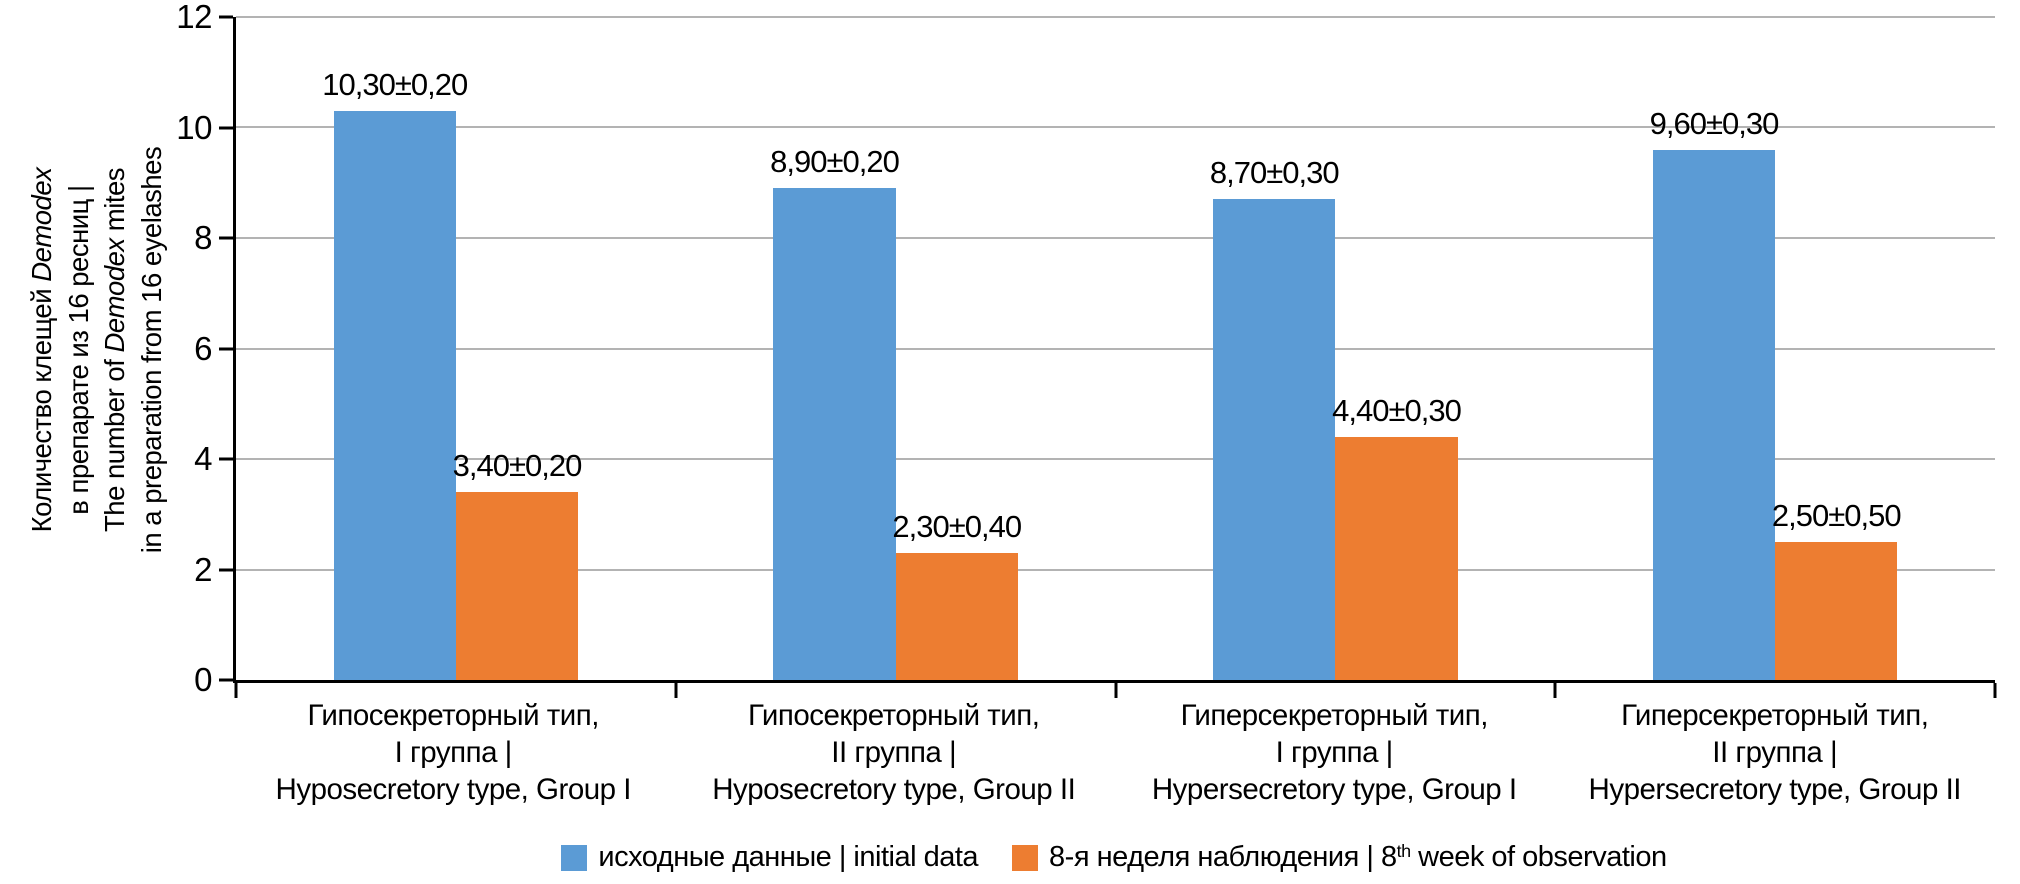 The height and width of the screenshot is (884, 2020). I want to click on bar-group-initial-data: 10,30±0,20, so click(395, 348).